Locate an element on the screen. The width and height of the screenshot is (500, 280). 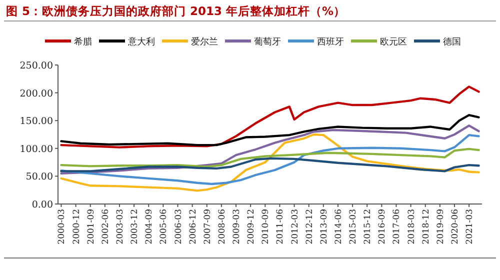
x-tick-label: 2018-12 is located at coordinates (426, 226).